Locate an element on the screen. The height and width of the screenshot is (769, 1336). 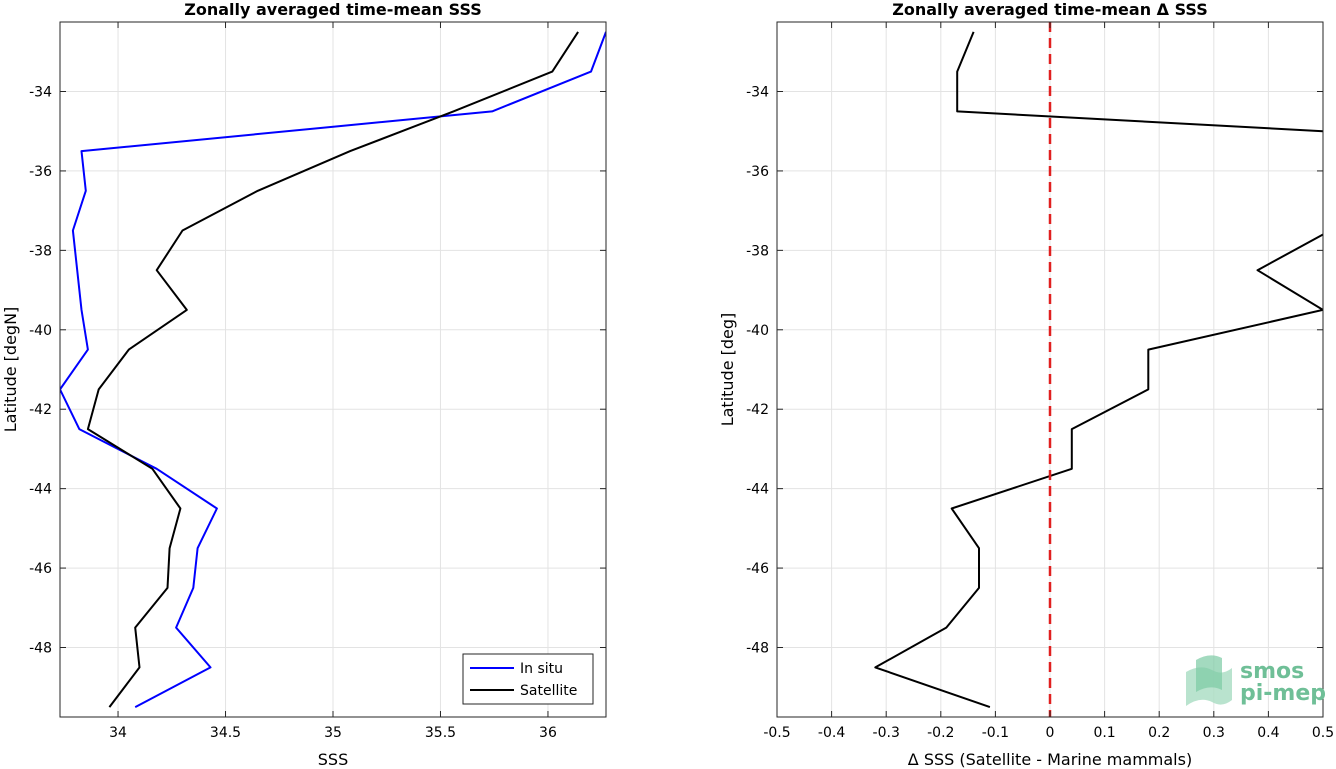
delta-sss-x-axis-label: Δ SSS (Satellite - Marine mammals) is located at coordinates (1050, 759).